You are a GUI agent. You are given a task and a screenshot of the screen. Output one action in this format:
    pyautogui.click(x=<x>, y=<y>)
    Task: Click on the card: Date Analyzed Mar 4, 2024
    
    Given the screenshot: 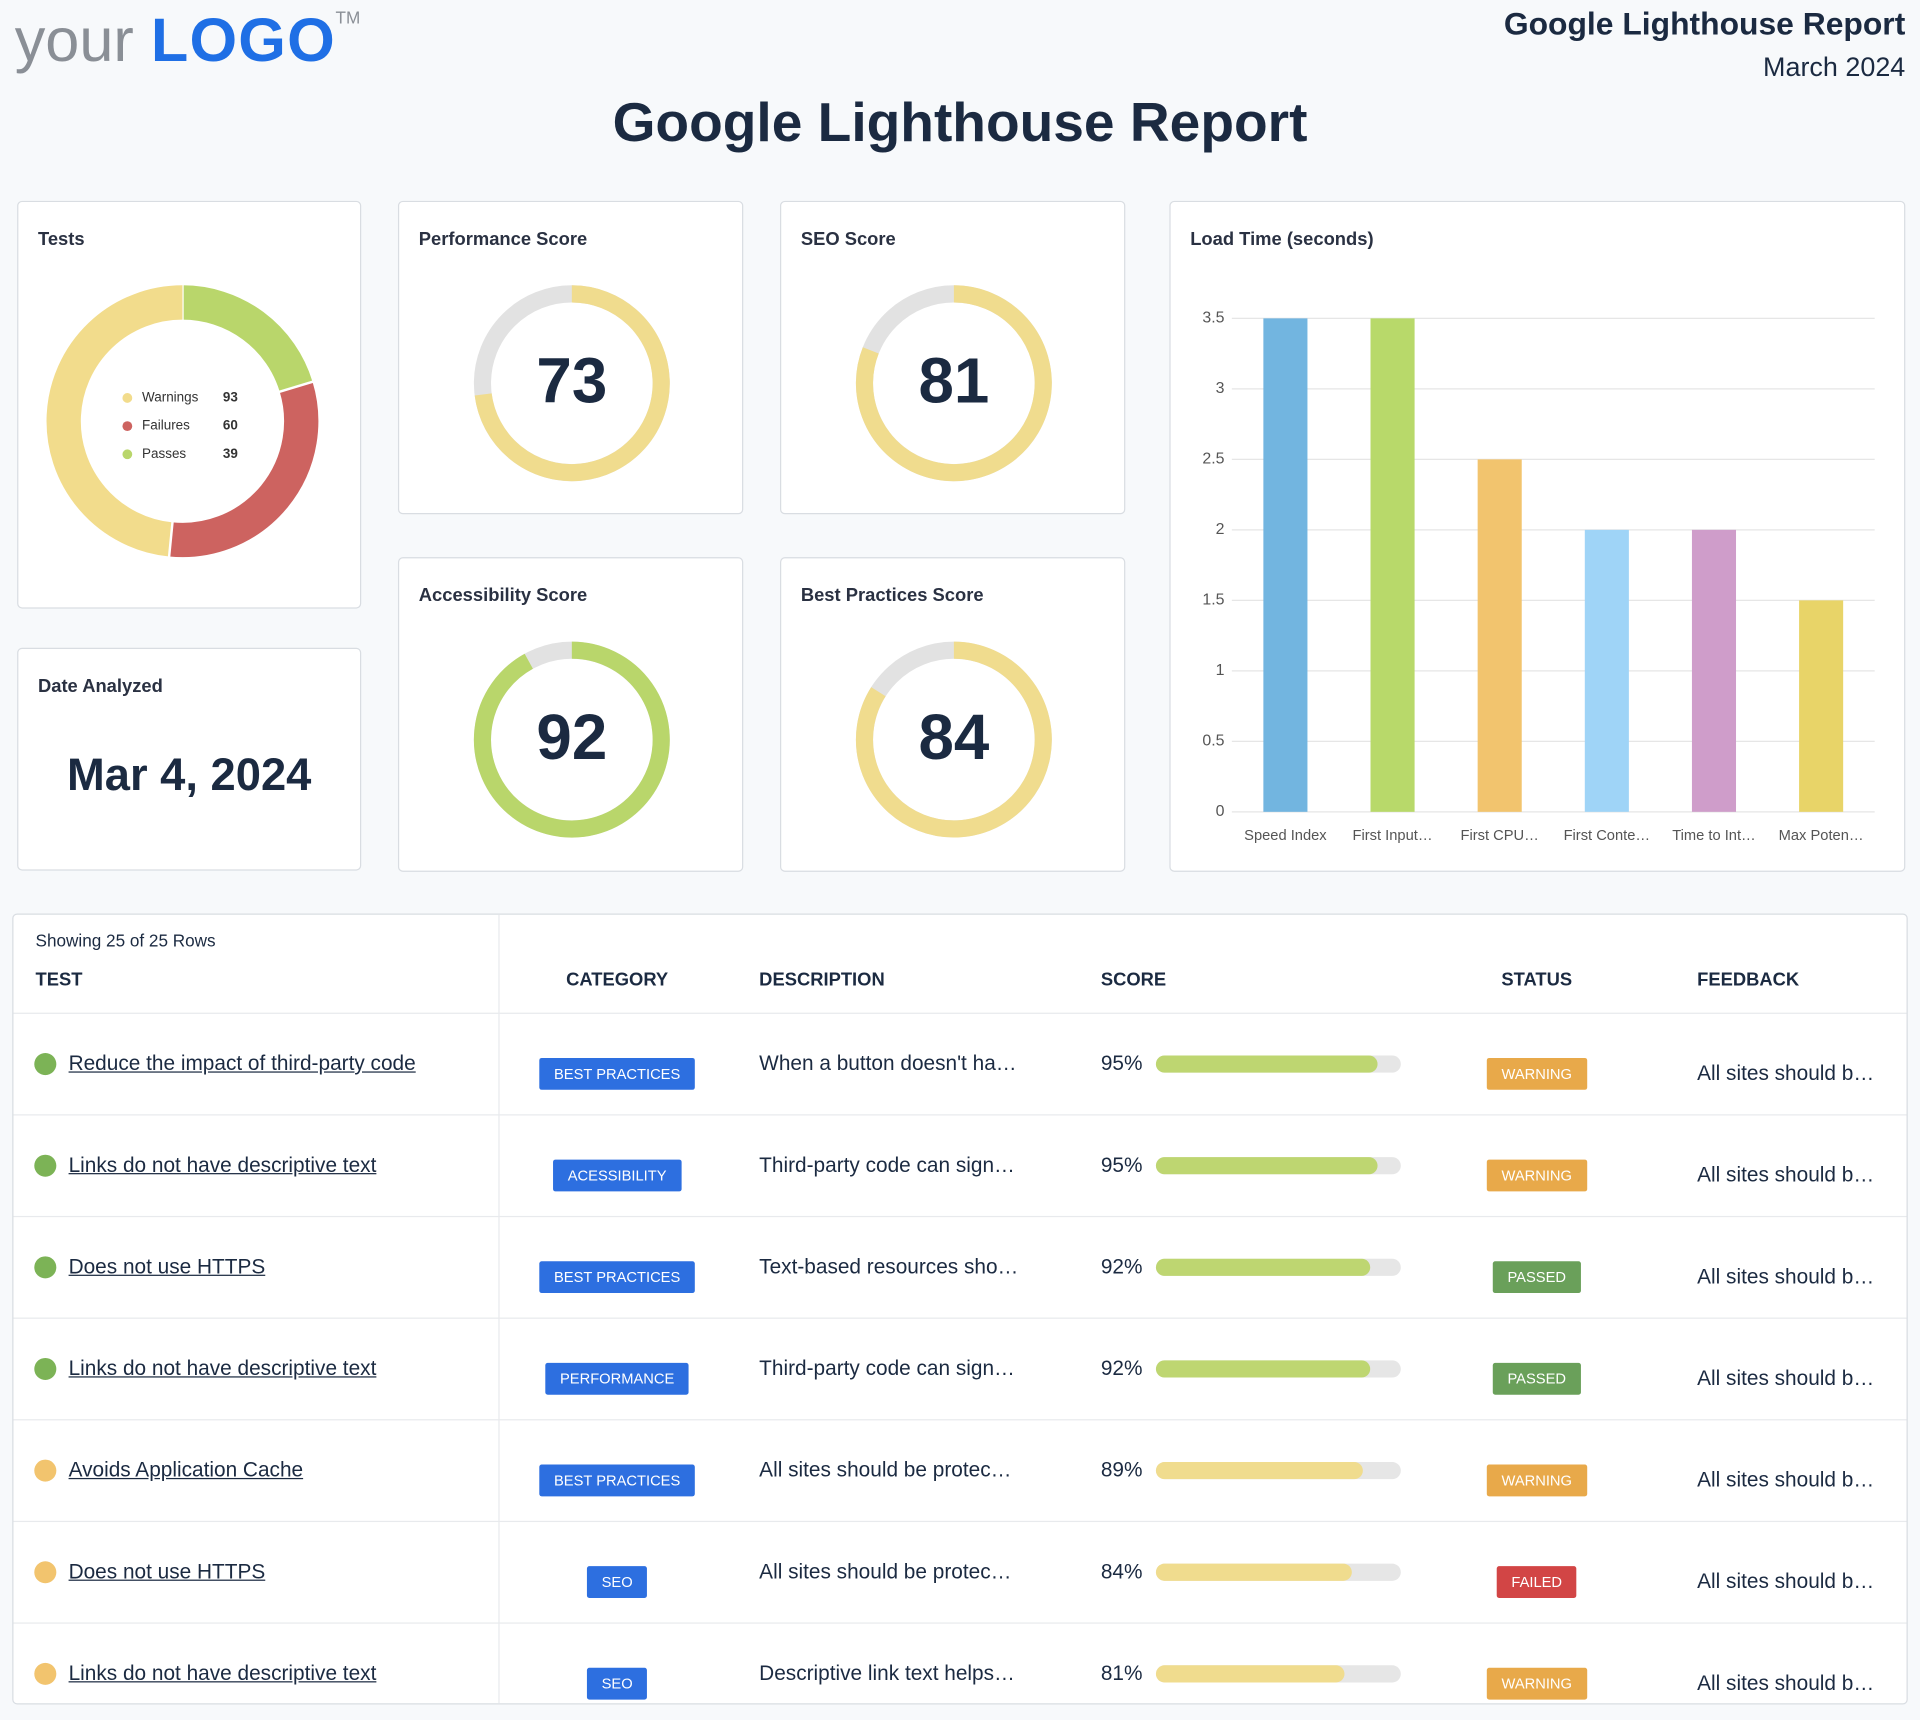 What is the action you would take?
    pyautogui.click(x=189, y=759)
    